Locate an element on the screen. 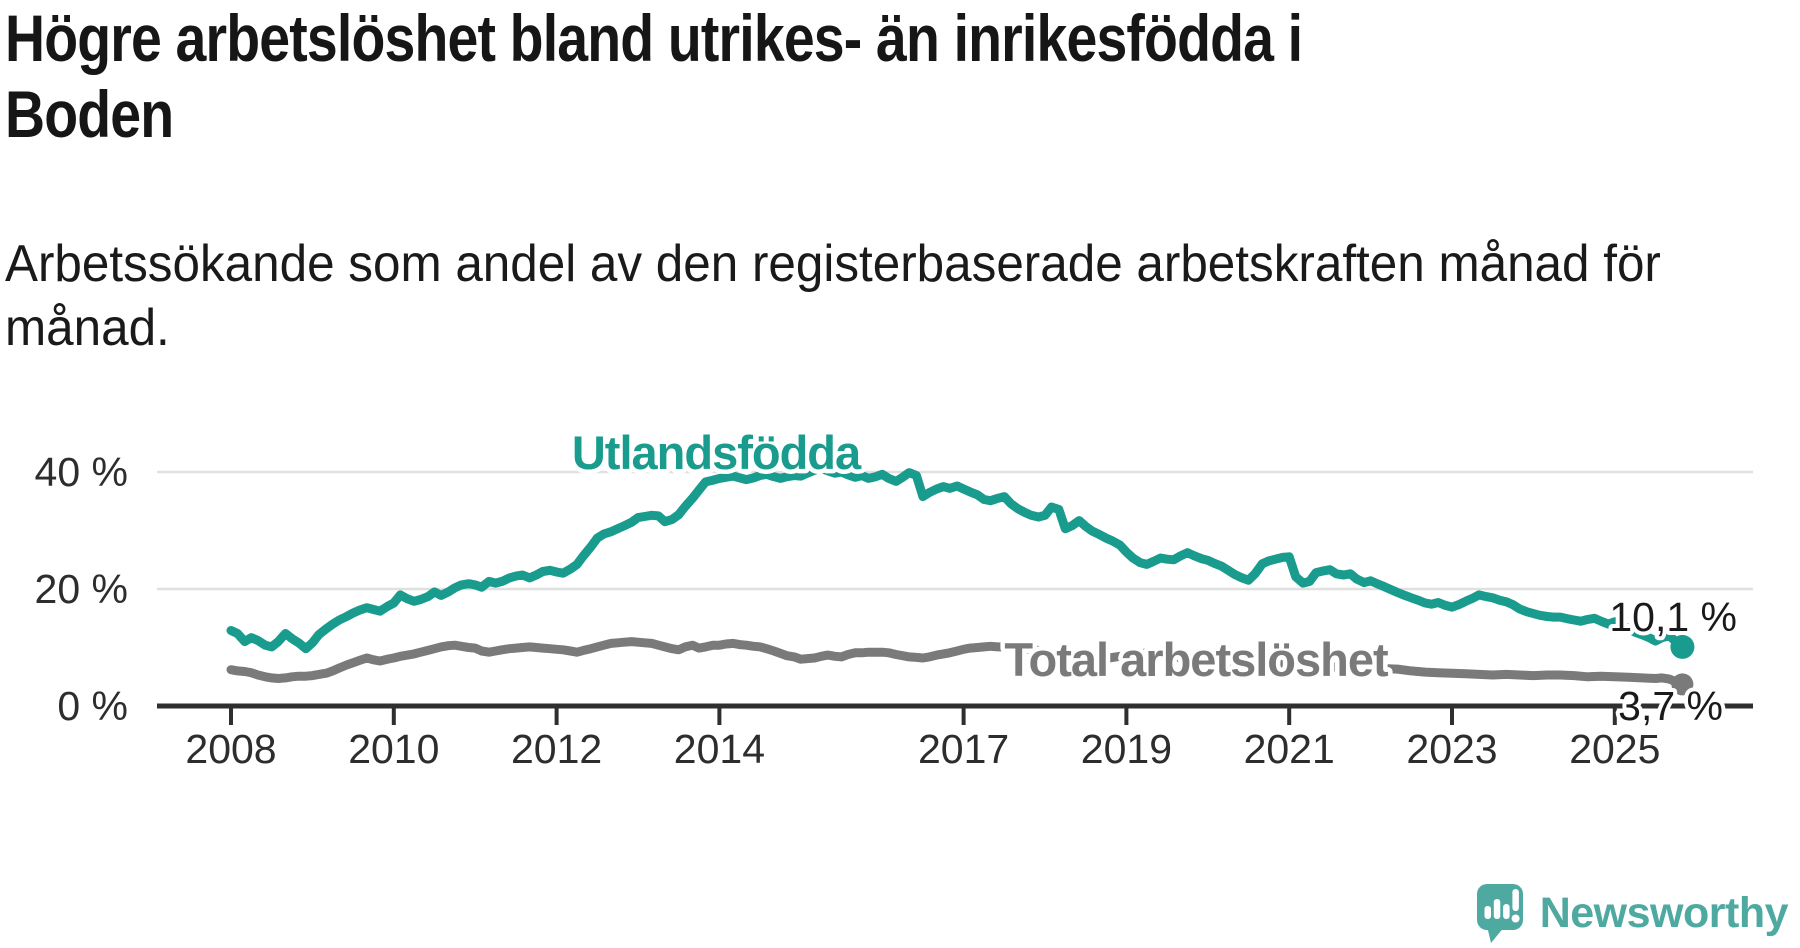  x-tick-label-2017: 2017 is located at coordinates (963, 749).